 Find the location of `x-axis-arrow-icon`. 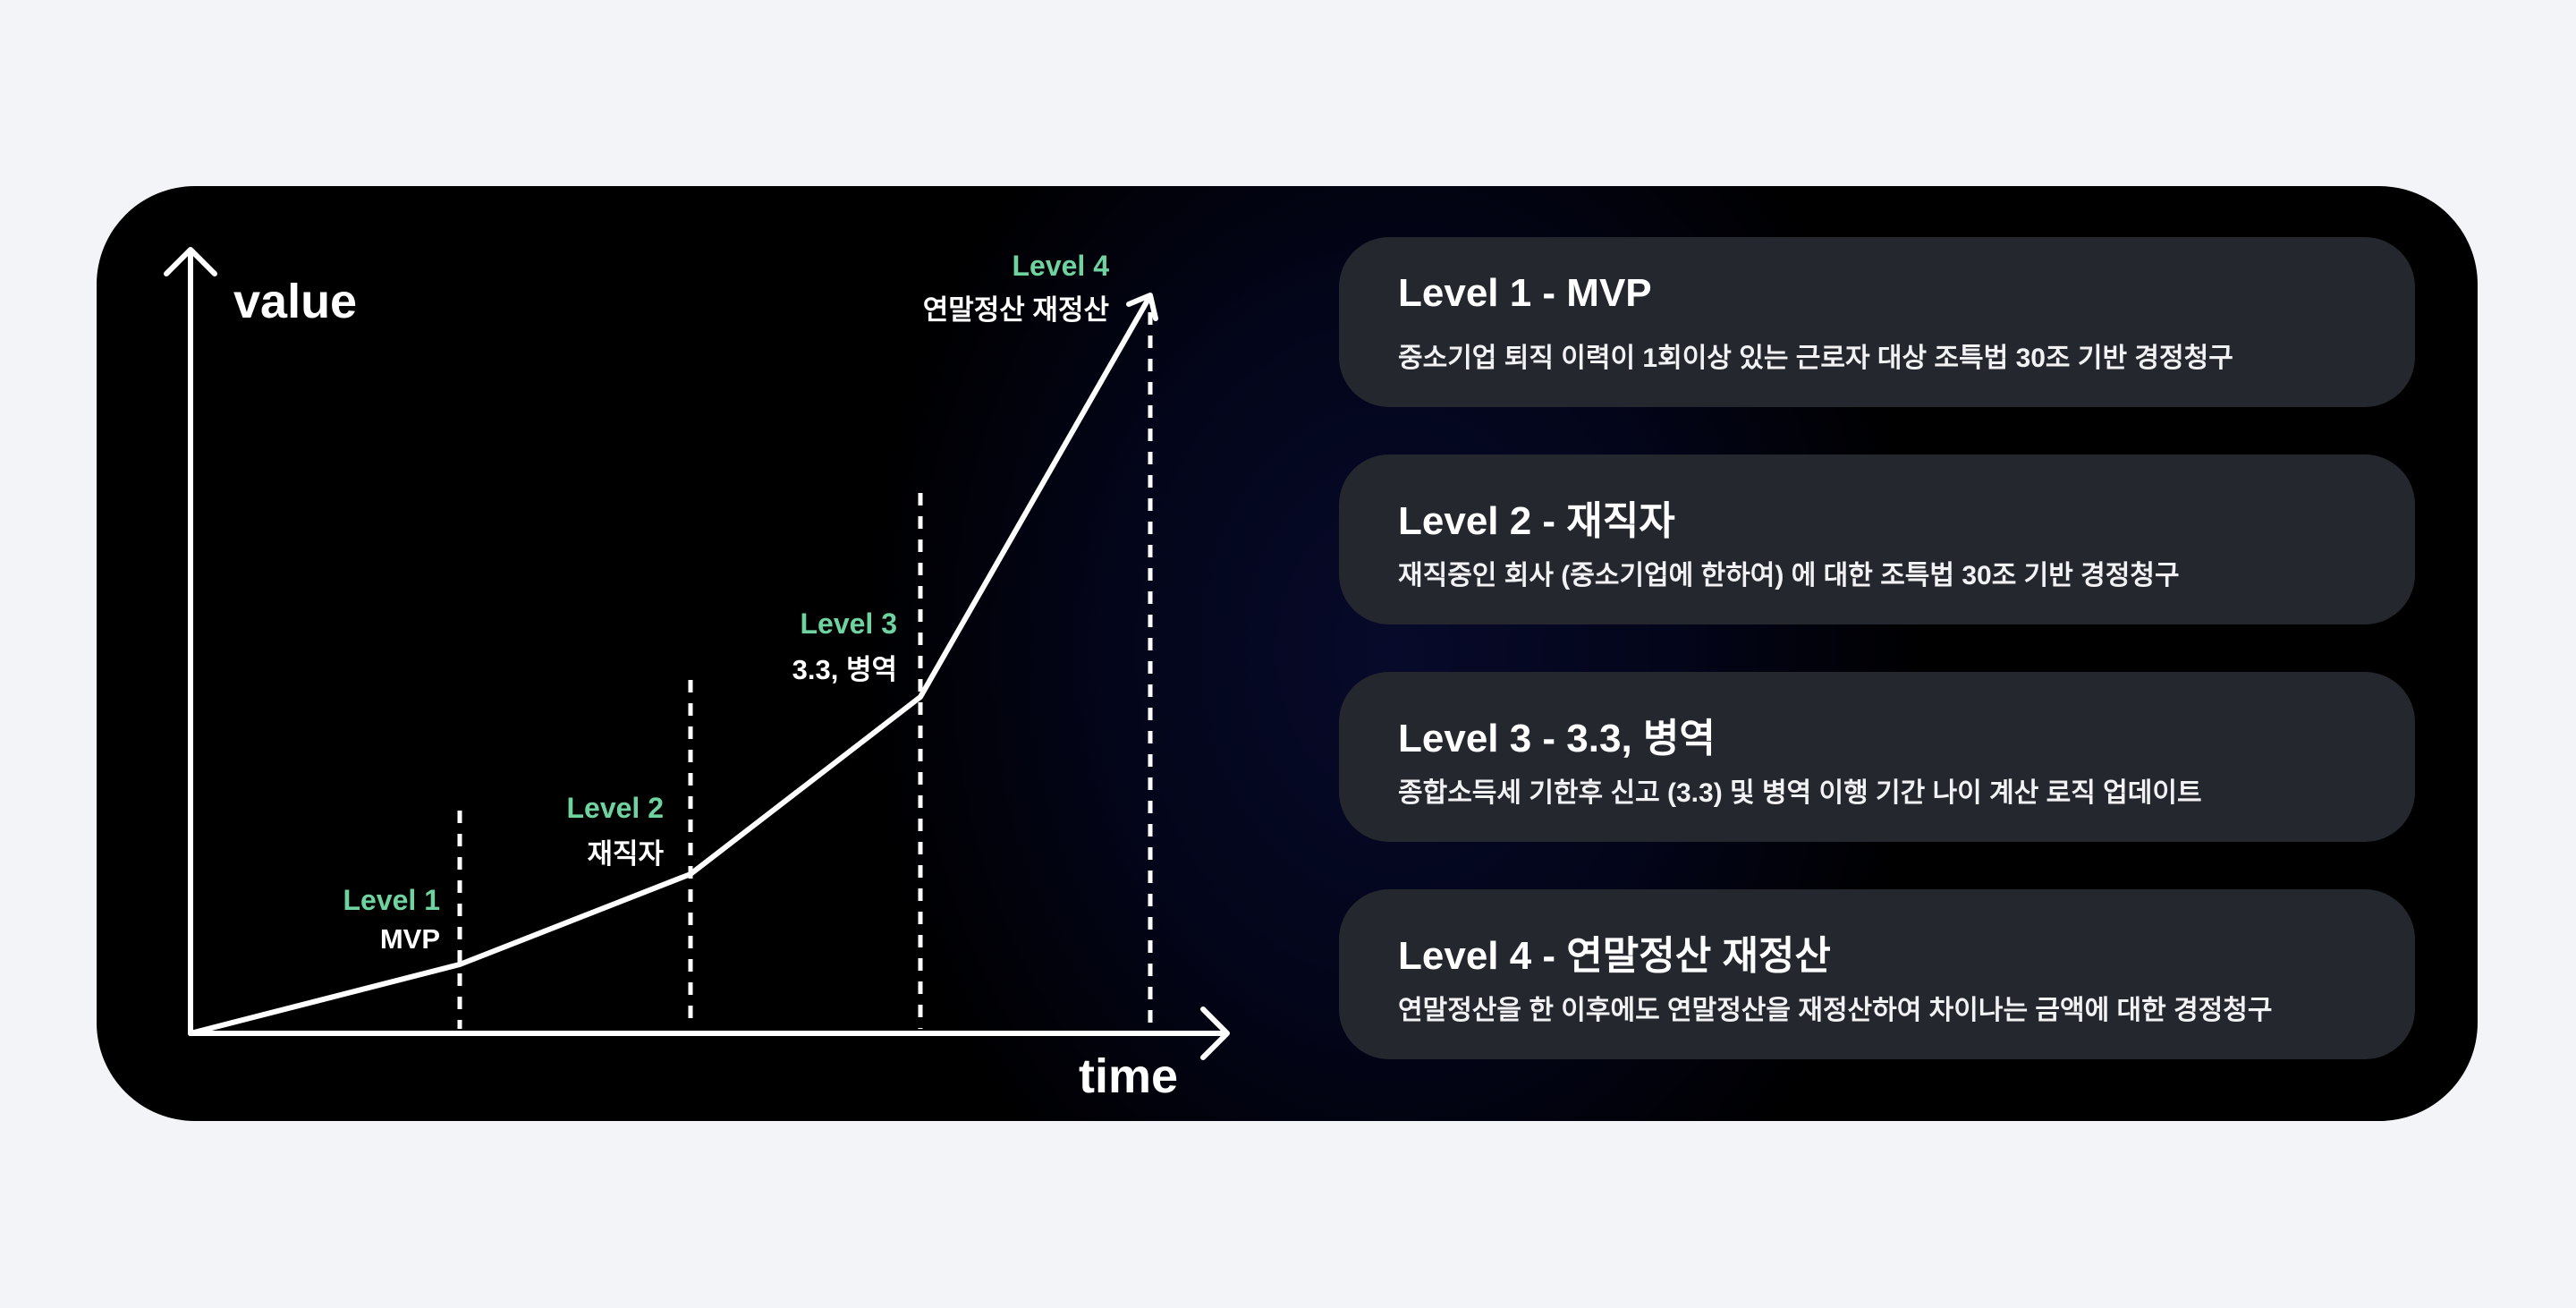

x-axis-arrow-icon is located at coordinates (1215, 1033).